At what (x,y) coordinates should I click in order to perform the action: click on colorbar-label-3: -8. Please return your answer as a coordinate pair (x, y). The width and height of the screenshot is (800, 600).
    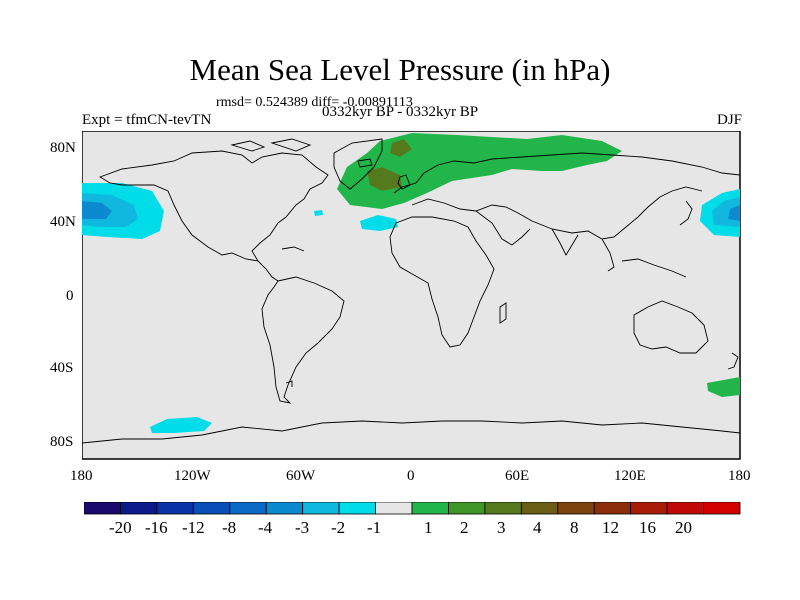
    Looking at the image, I should click on (229, 527).